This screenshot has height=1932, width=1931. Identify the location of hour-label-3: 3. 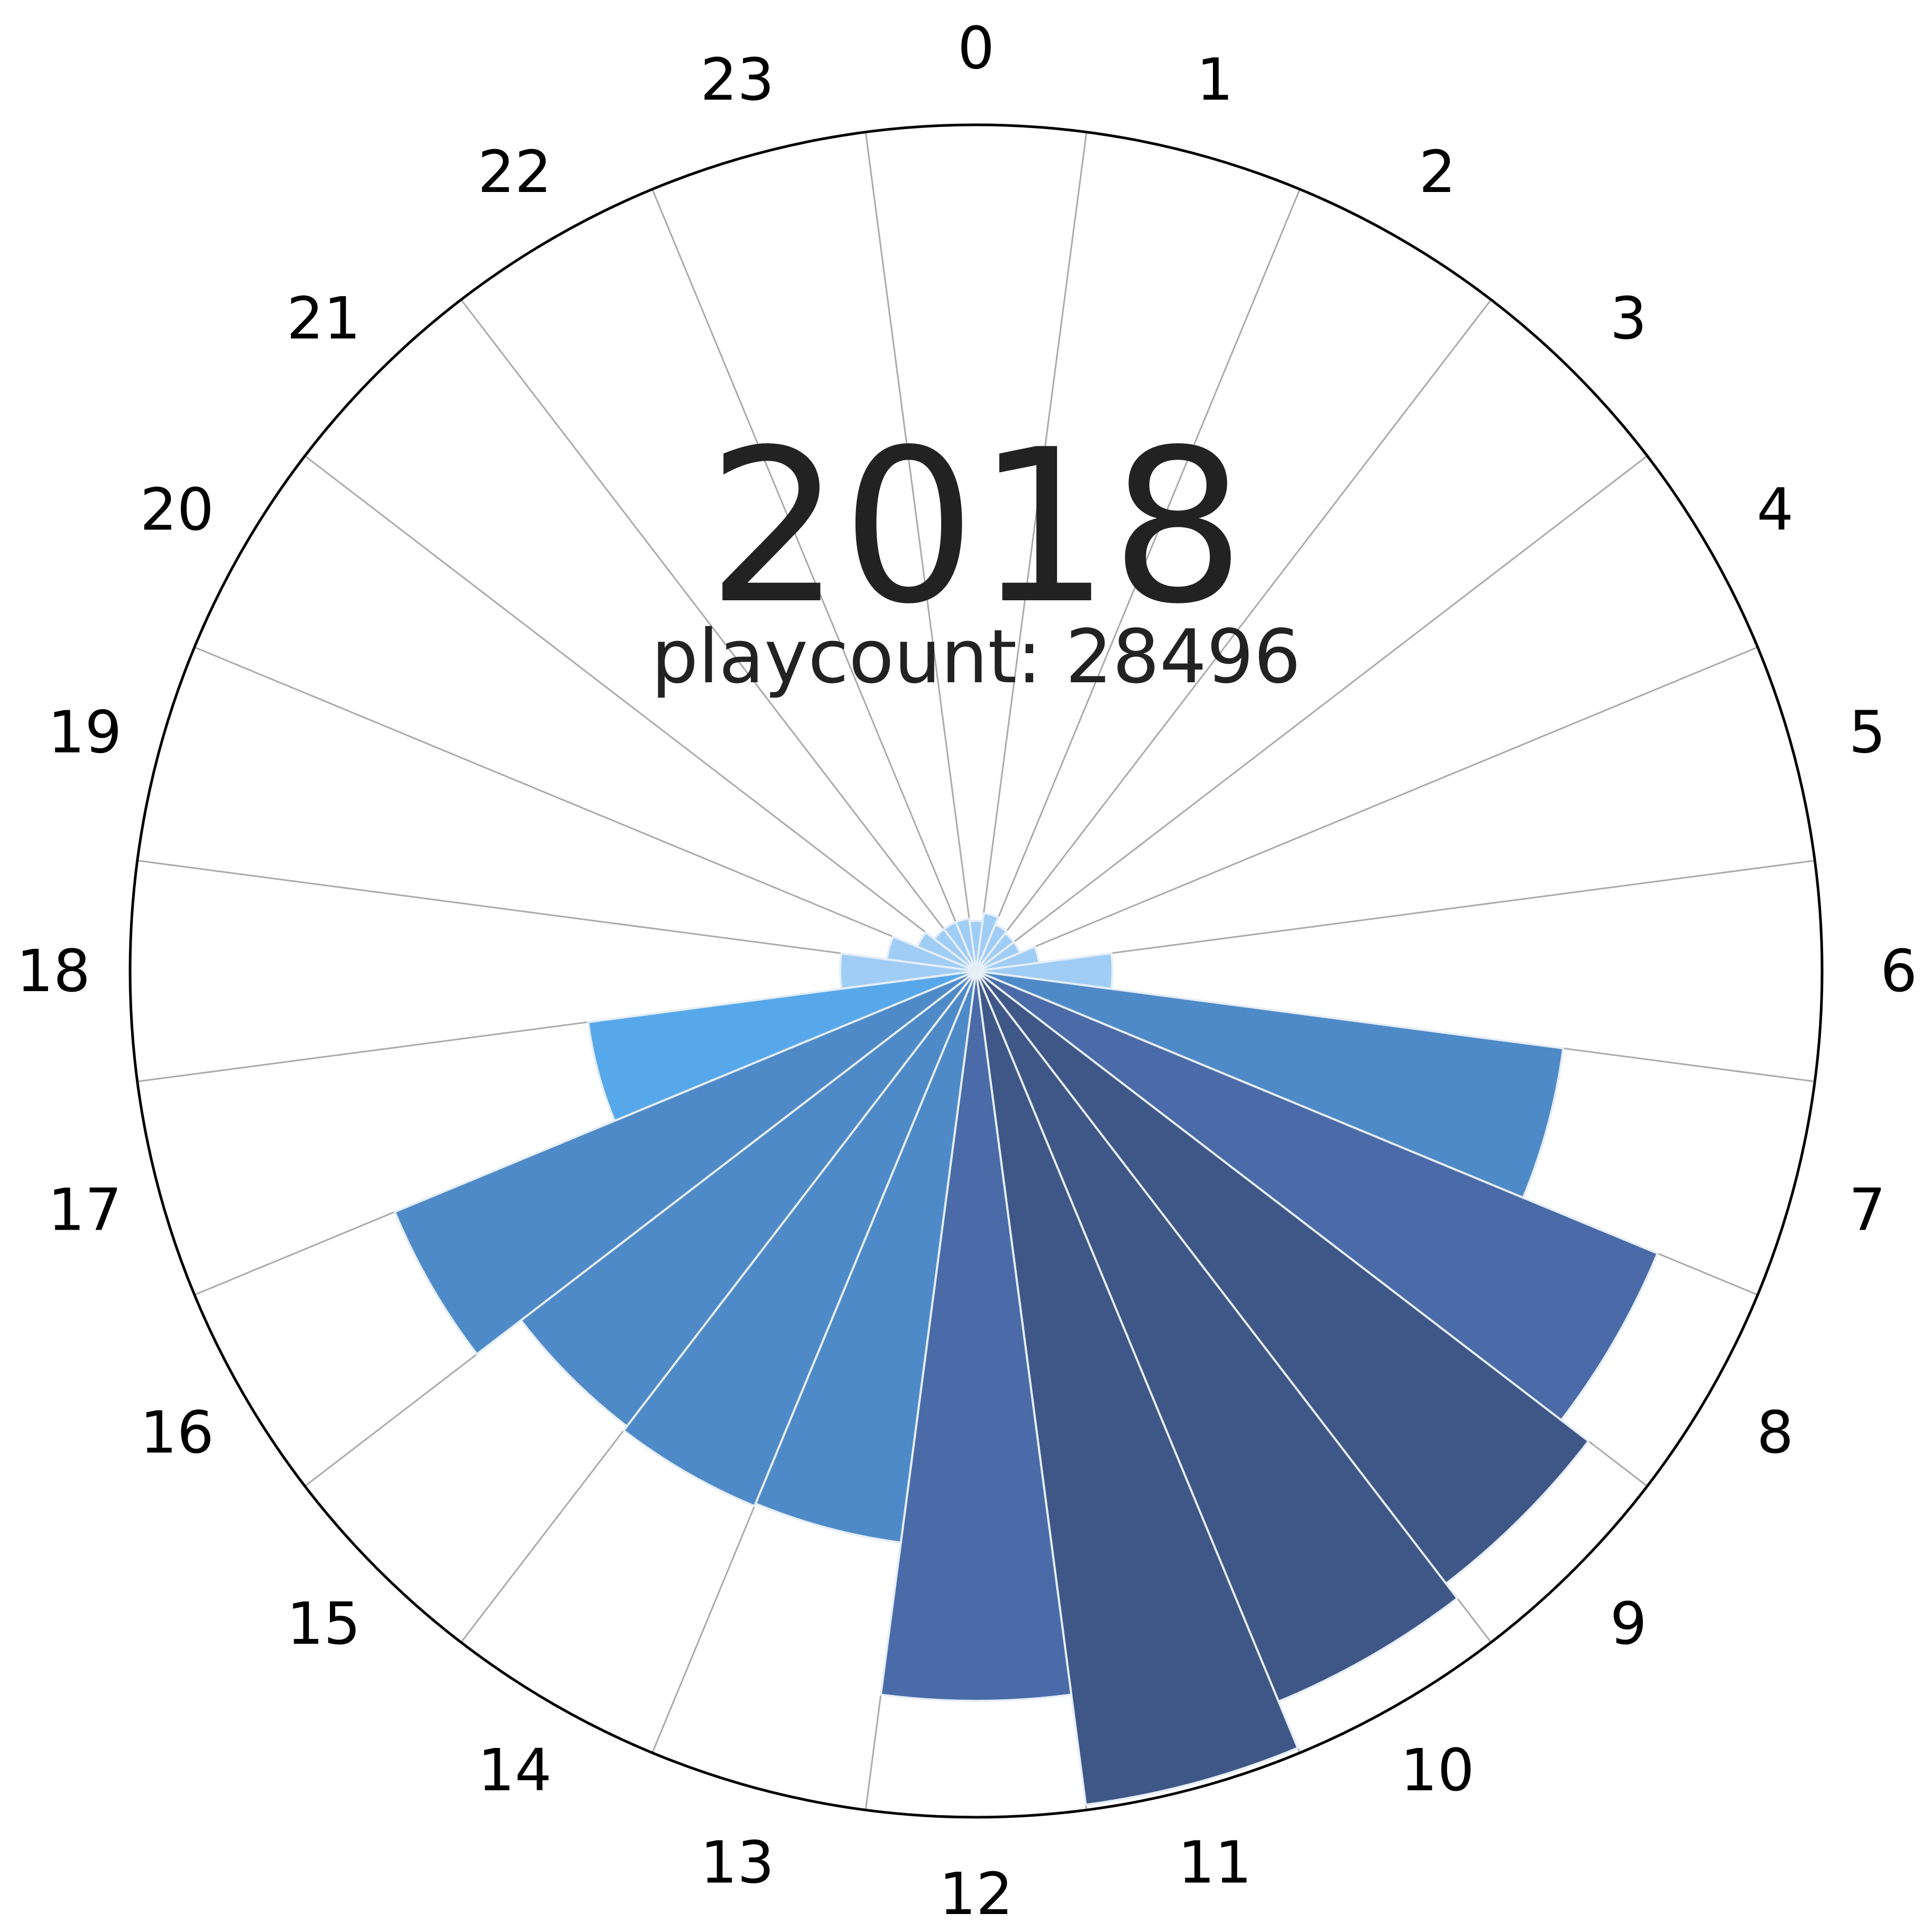
(1629, 318).